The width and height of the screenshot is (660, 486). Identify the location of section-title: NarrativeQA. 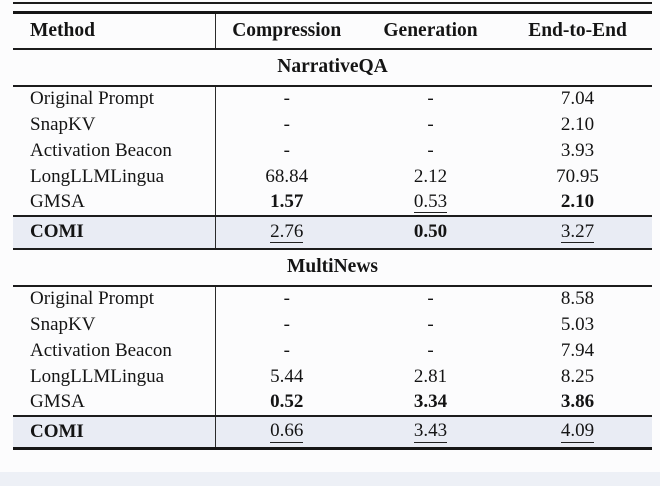
(332, 67).